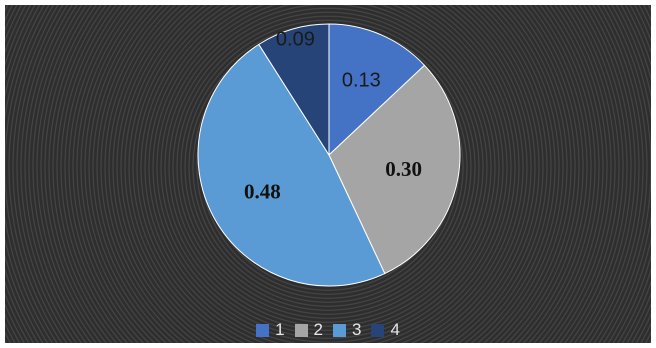 This screenshot has width=656, height=348. I want to click on legend-item-1: 1, so click(270, 330).